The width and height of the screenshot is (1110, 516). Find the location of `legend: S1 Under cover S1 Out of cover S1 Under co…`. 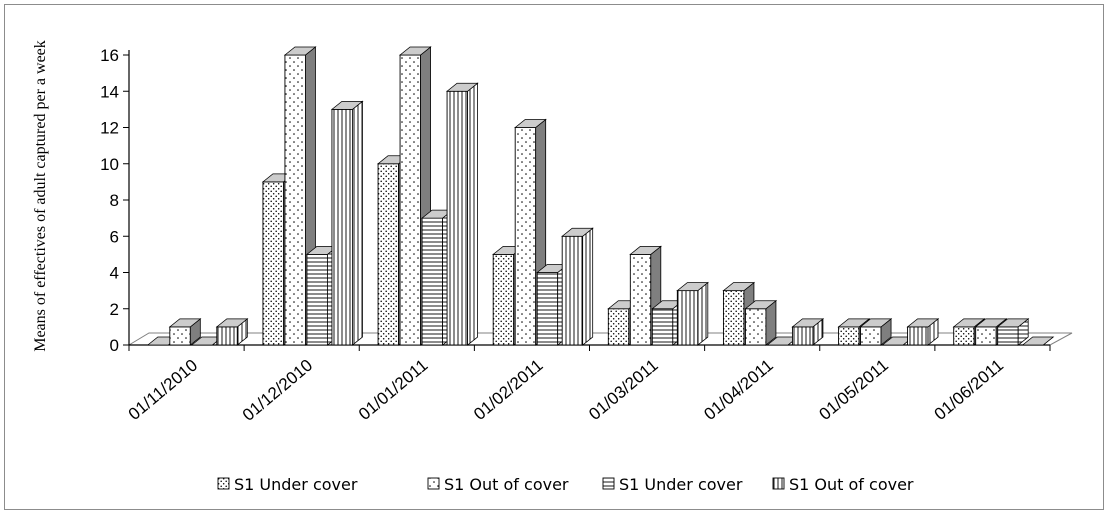

legend: S1 Under cover S1 Out of cover S1 Under co… is located at coordinates (565, 484).